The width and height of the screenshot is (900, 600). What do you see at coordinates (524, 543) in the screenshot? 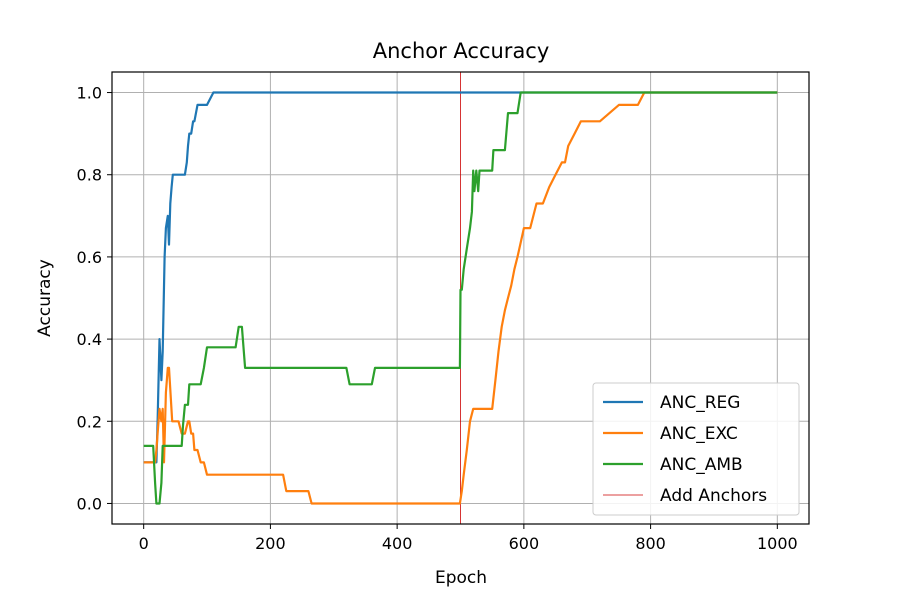
I see `x-tick-label: 600` at bounding box center [524, 543].